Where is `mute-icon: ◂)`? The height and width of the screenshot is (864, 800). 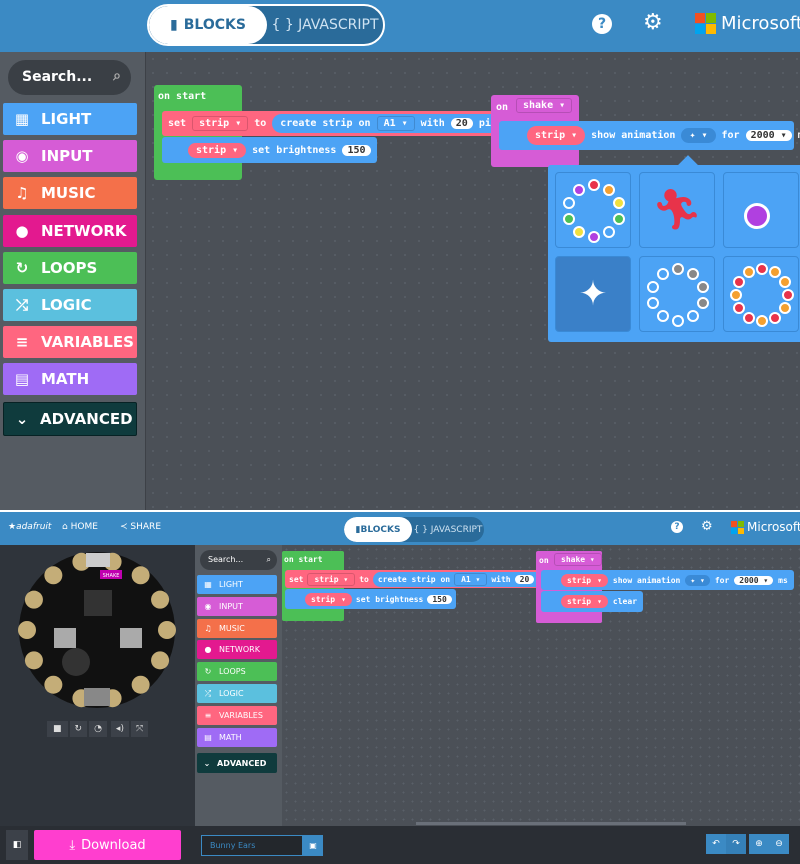 mute-icon: ◂) is located at coordinates (119, 729).